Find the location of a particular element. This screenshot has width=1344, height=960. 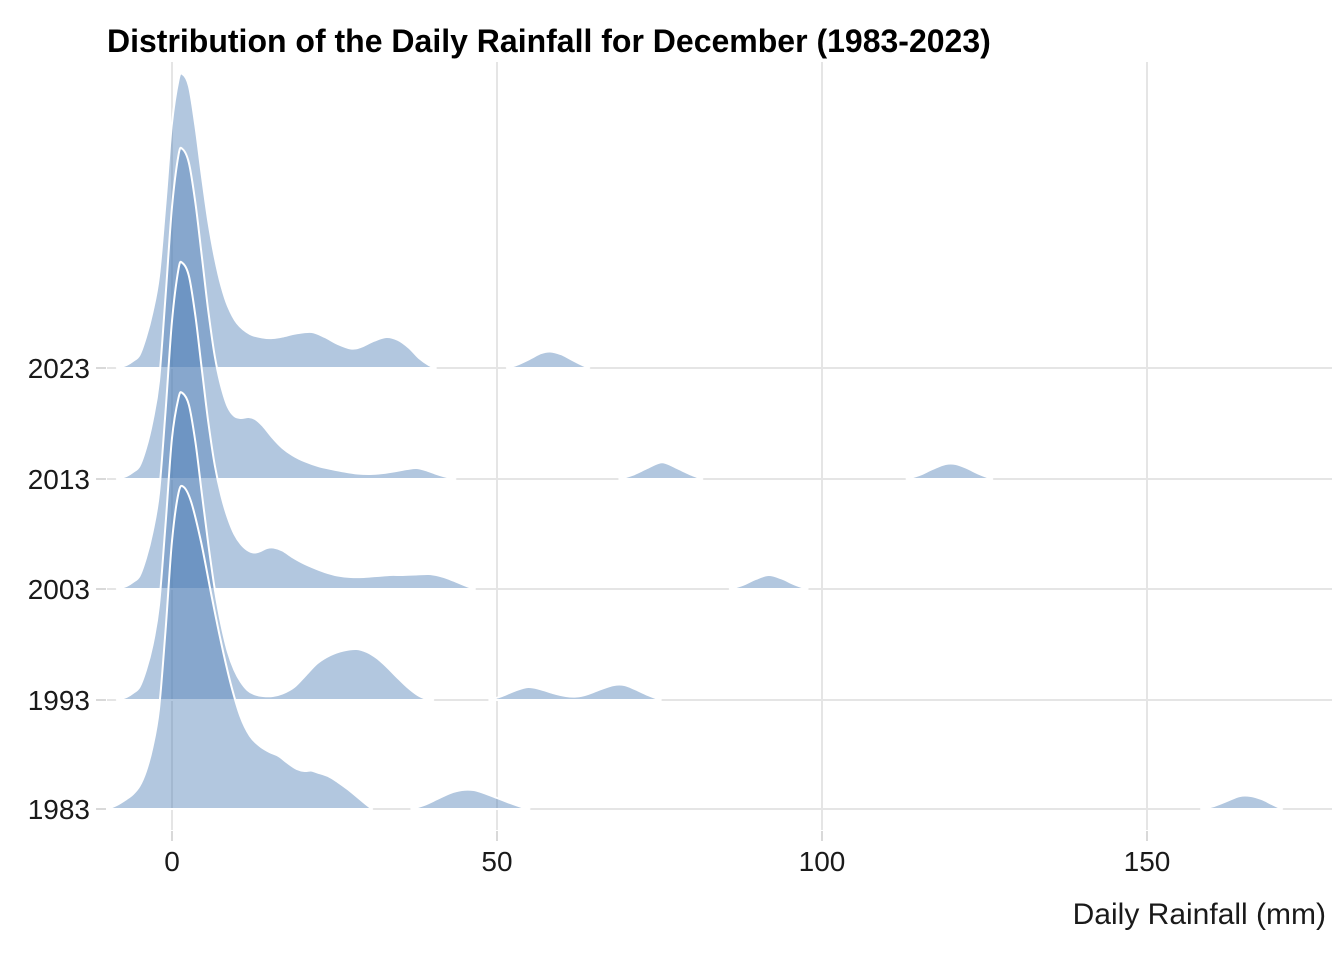

y-tick-label-2003: 2003 is located at coordinates (59, 589).